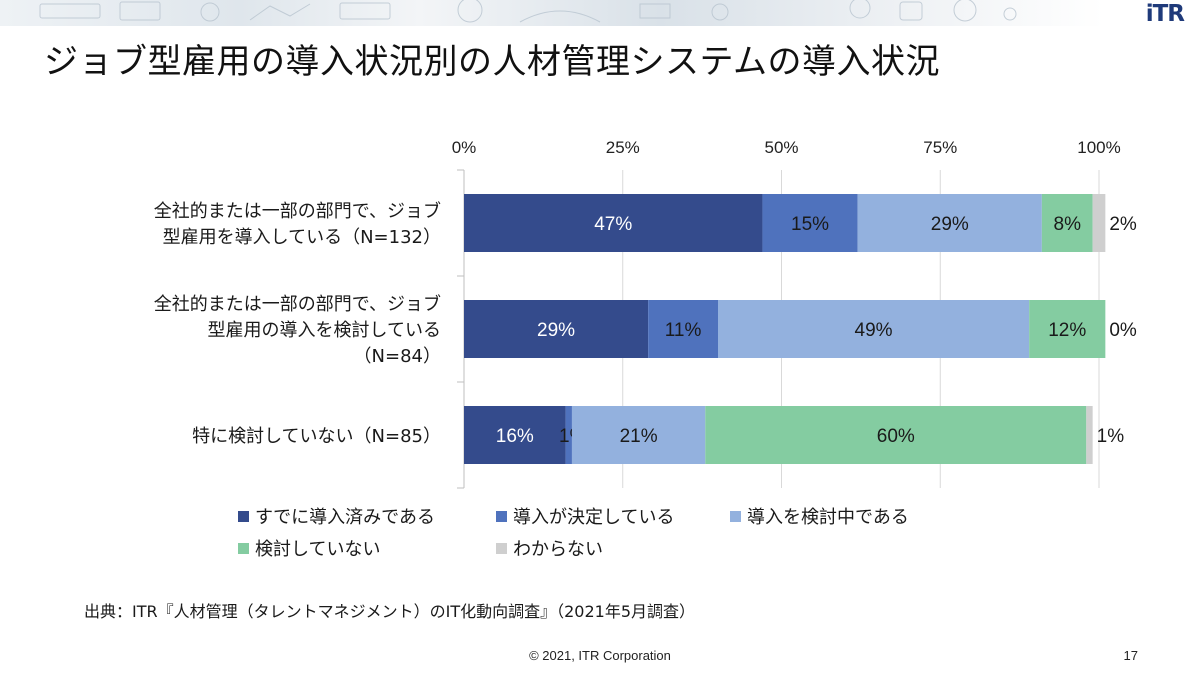 The width and height of the screenshot is (1200, 675). What do you see at coordinates (781, 147) in the screenshot?
I see `x-tick-label: 50%` at bounding box center [781, 147].